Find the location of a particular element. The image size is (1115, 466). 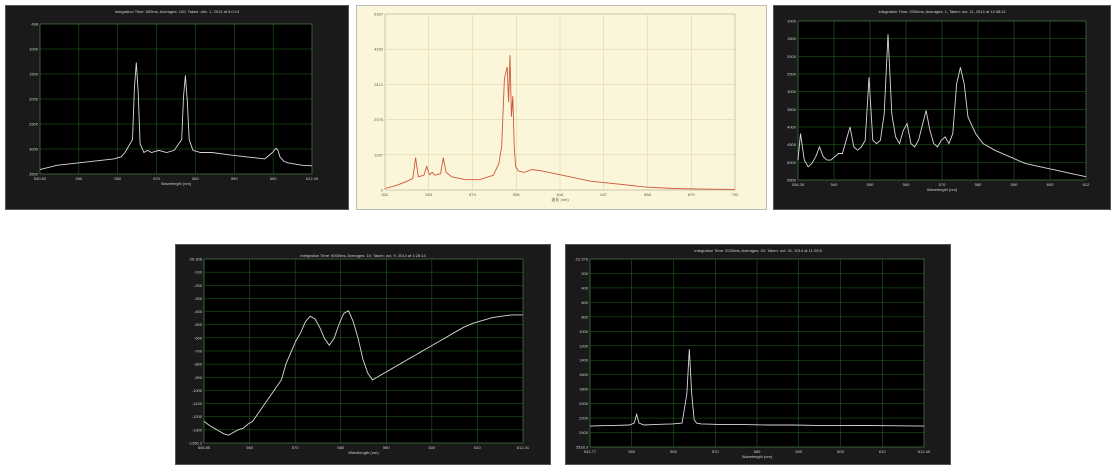

x-tick-label: 553 is located at coordinates (428, 194).